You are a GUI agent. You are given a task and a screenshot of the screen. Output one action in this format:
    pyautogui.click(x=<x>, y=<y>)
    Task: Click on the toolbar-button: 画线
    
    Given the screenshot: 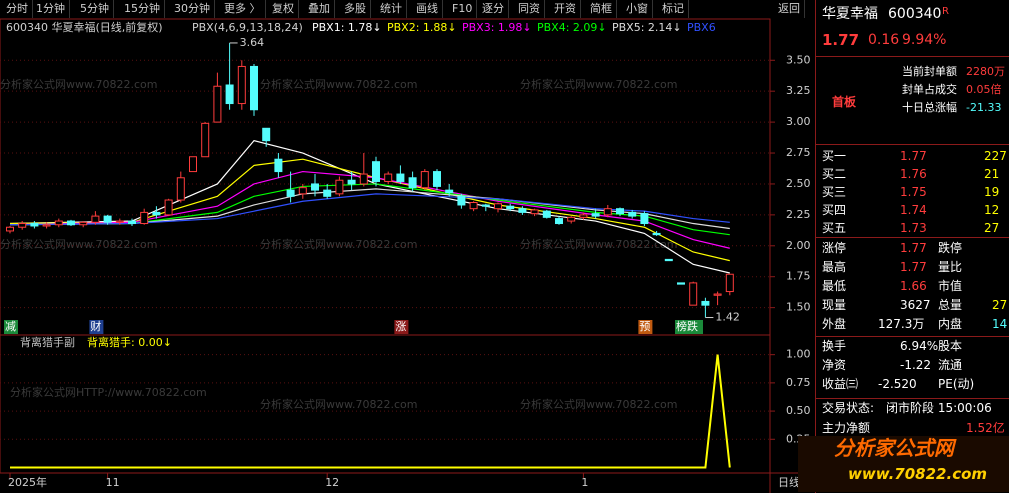 What is the action you would take?
    pyautogui.click(x=427, y=9)
    